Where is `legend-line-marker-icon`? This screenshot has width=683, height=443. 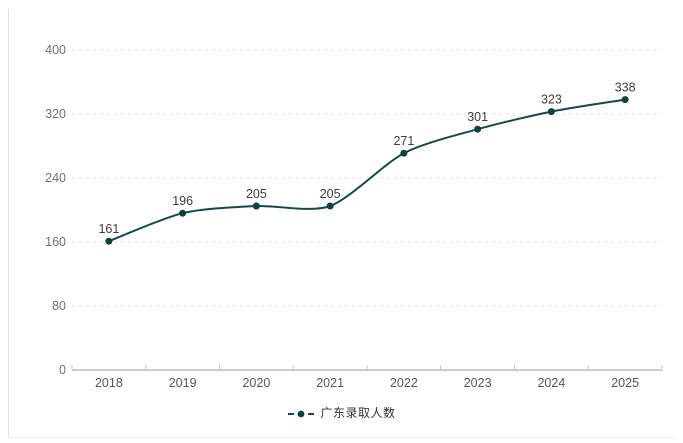
legend-line-marker-icon is located at coordinates (301, 413).